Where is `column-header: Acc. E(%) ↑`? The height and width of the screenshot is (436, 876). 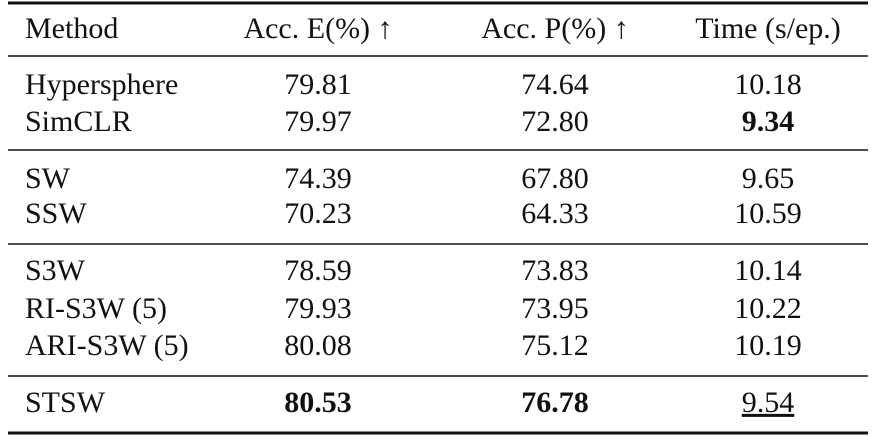 column-header: Acc. E(%) ↑ is located at coordinates (317, 28).